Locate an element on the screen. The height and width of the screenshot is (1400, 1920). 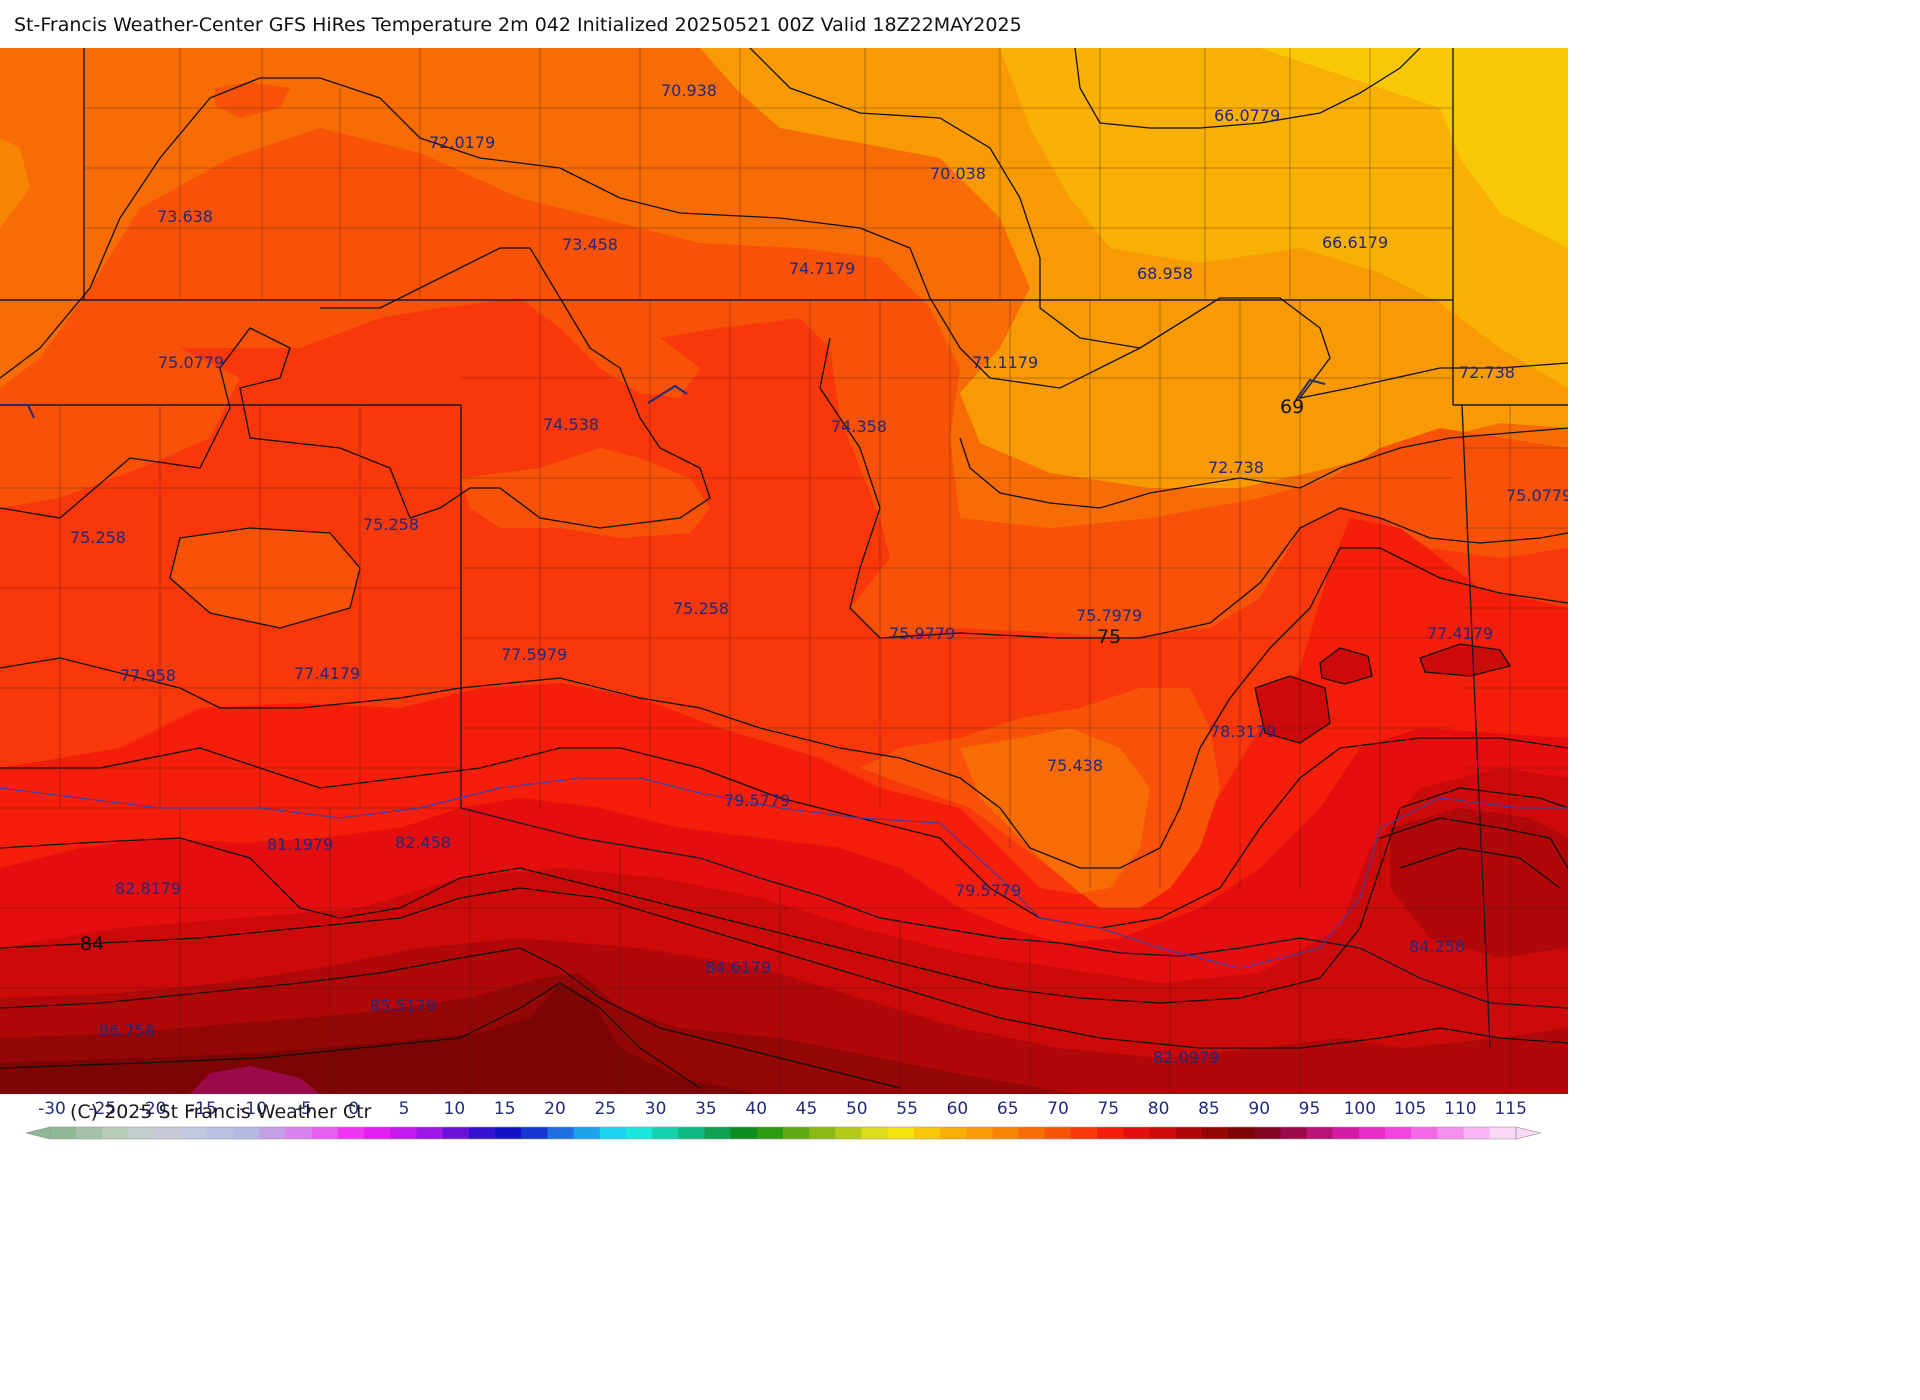
east-island3 is located at coordinates (1465, 660).